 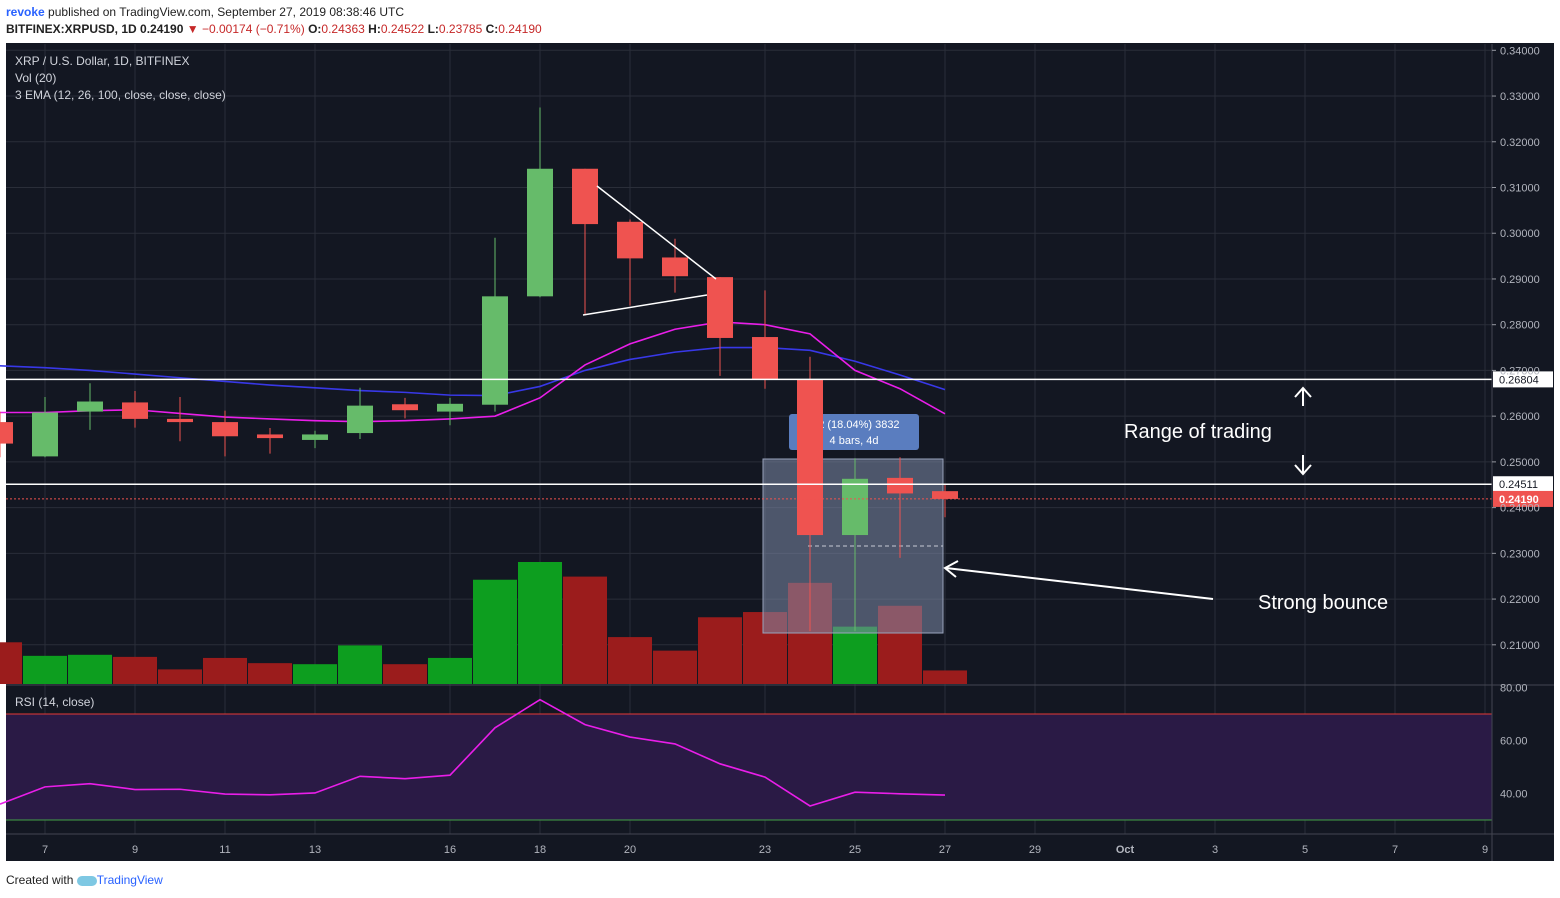 I want to click on open-value: 0.24363, so click(x=343, y=29).